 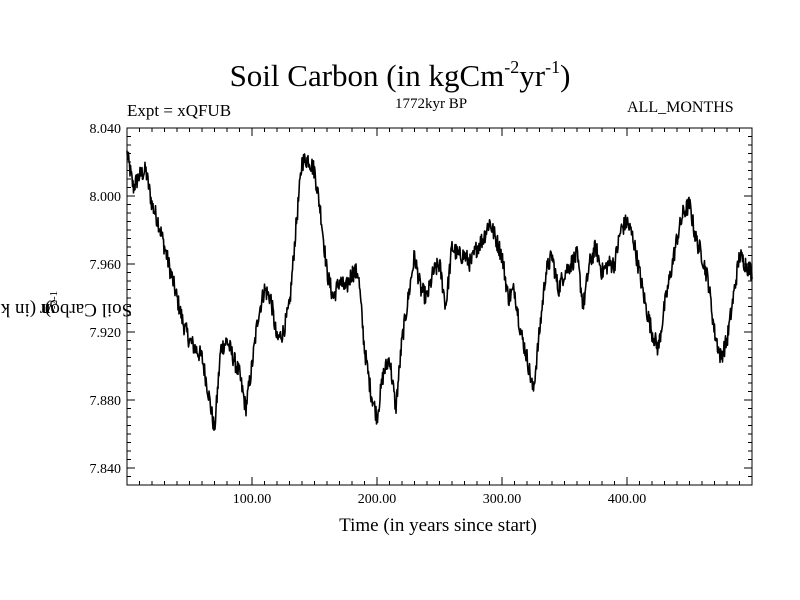 I want to click on chart-title-mid: yr, so click(x=532, y=75).